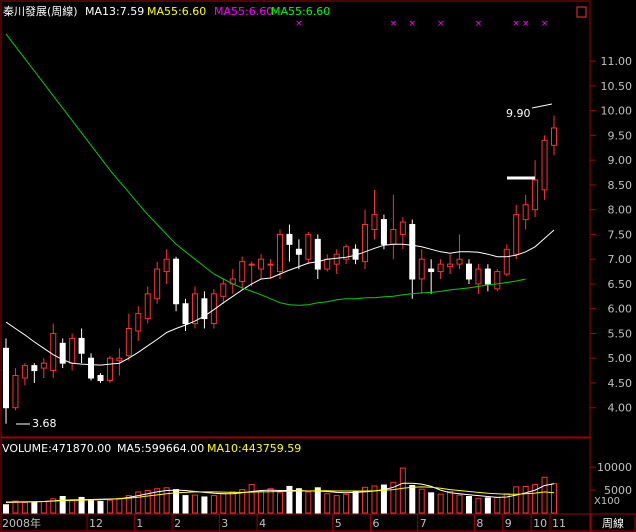 The image size is (636, 532). Describe the element at coordinates (620, 408) in the screenshot. I see `price-tick-label: 4.00` at that location.